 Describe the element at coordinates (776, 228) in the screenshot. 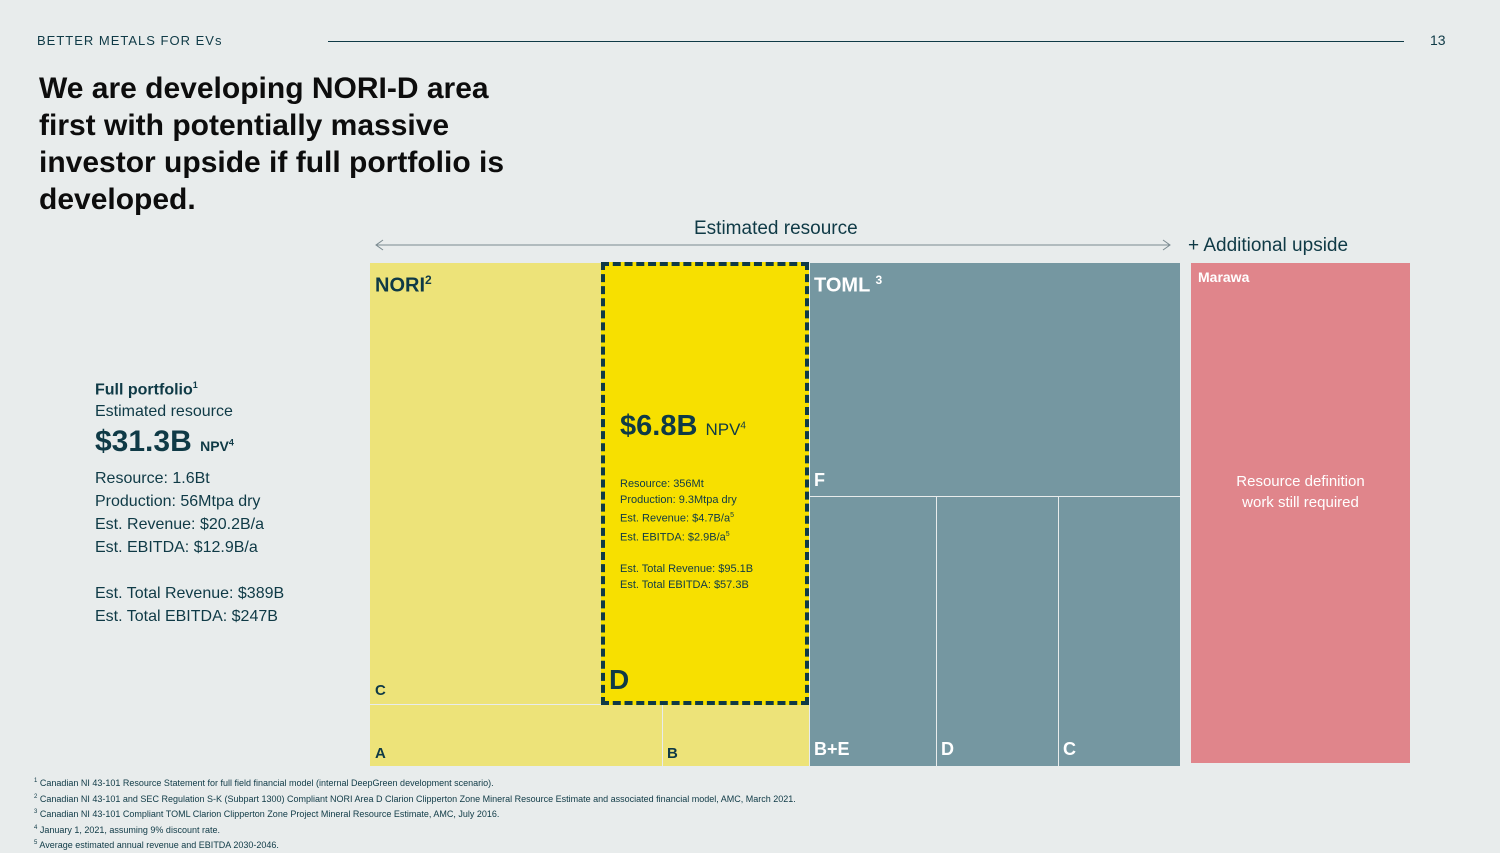

I see `estimated-resource-label: Estimated resource` at that location.